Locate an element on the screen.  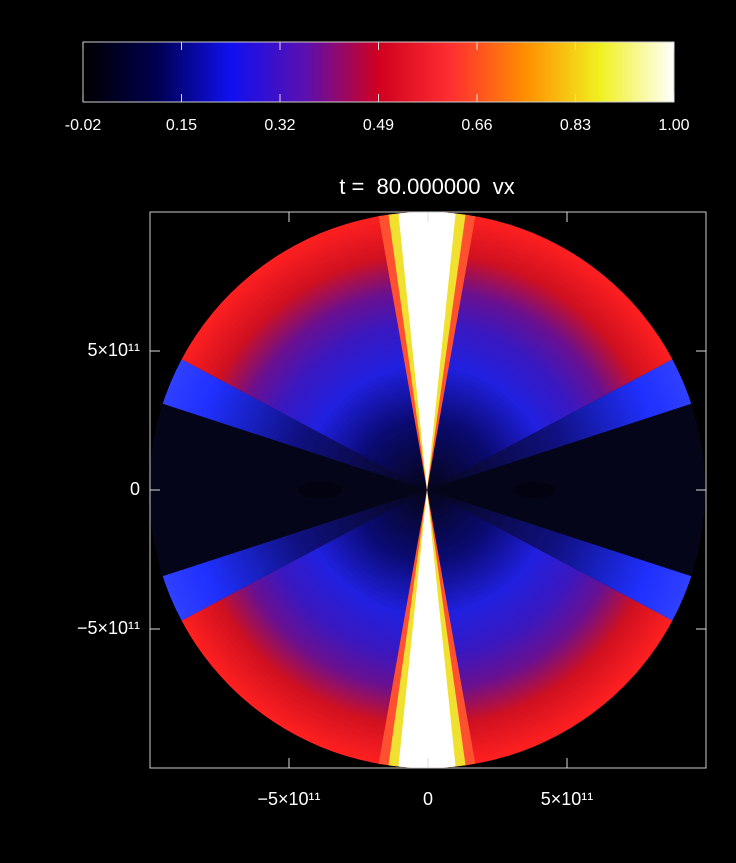
x-tick-label: 5×10¹¹ is located at coordinates (567, 799).